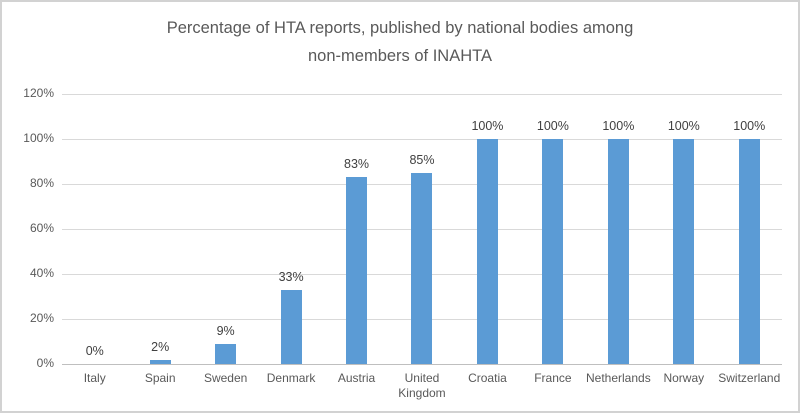 The image size is (800, 413). What do you see at coordinates (41, 318) in the screenshot?
I see `y-tick-label: 20%` at bounding box center [41, 318].